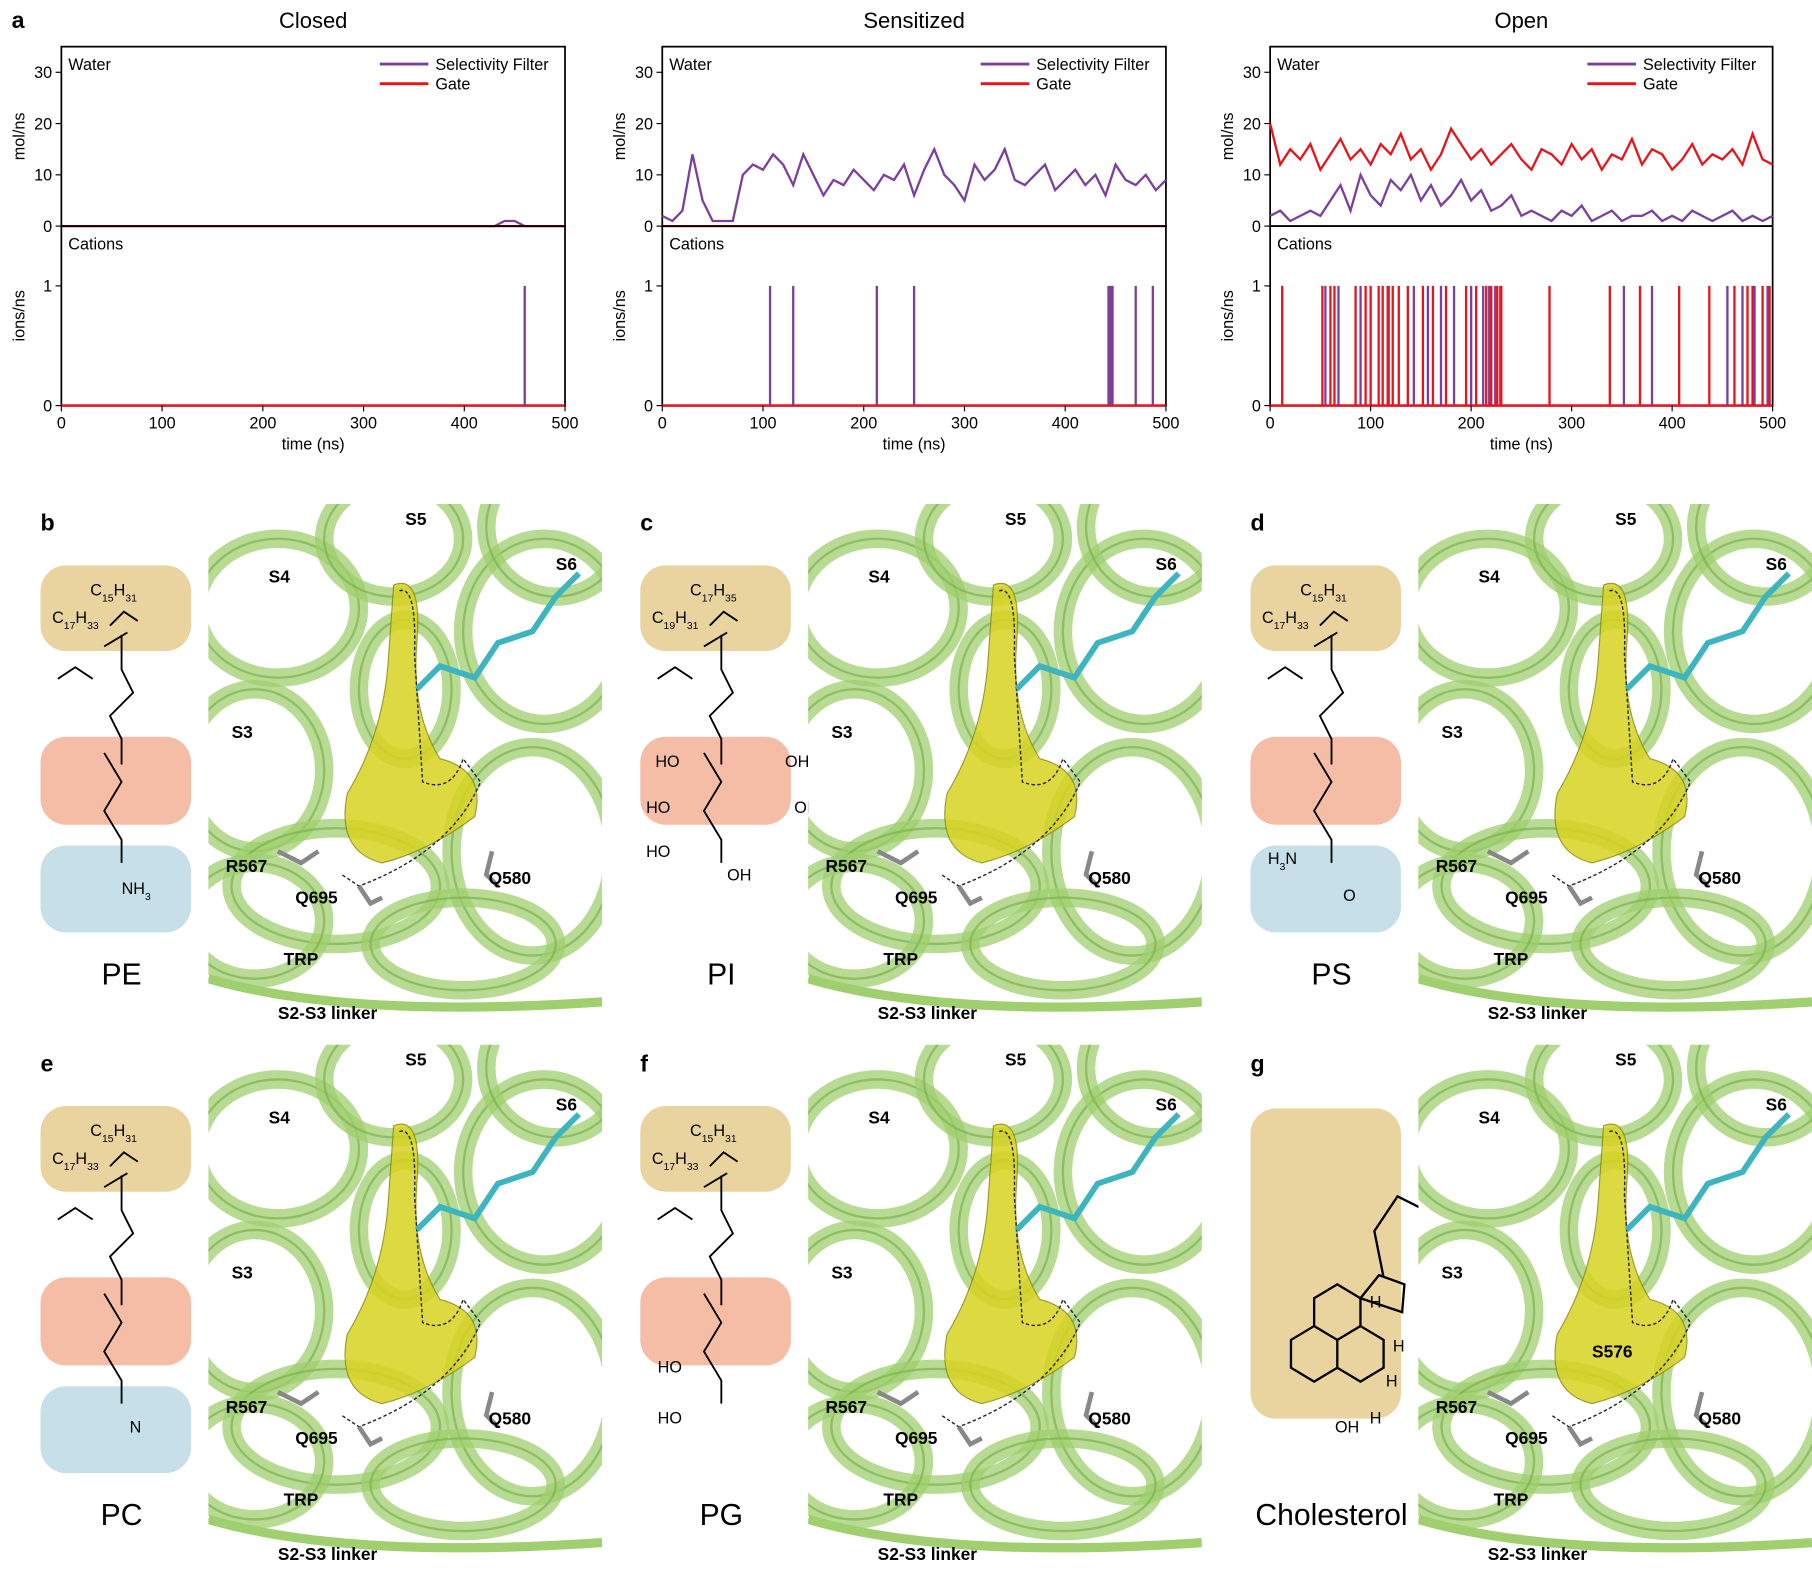 This screenshot has width=1812, height=1573. Describe the element at coordinates (644, 124) in the screenshot. I see `y-tick-label: 20` at that location.